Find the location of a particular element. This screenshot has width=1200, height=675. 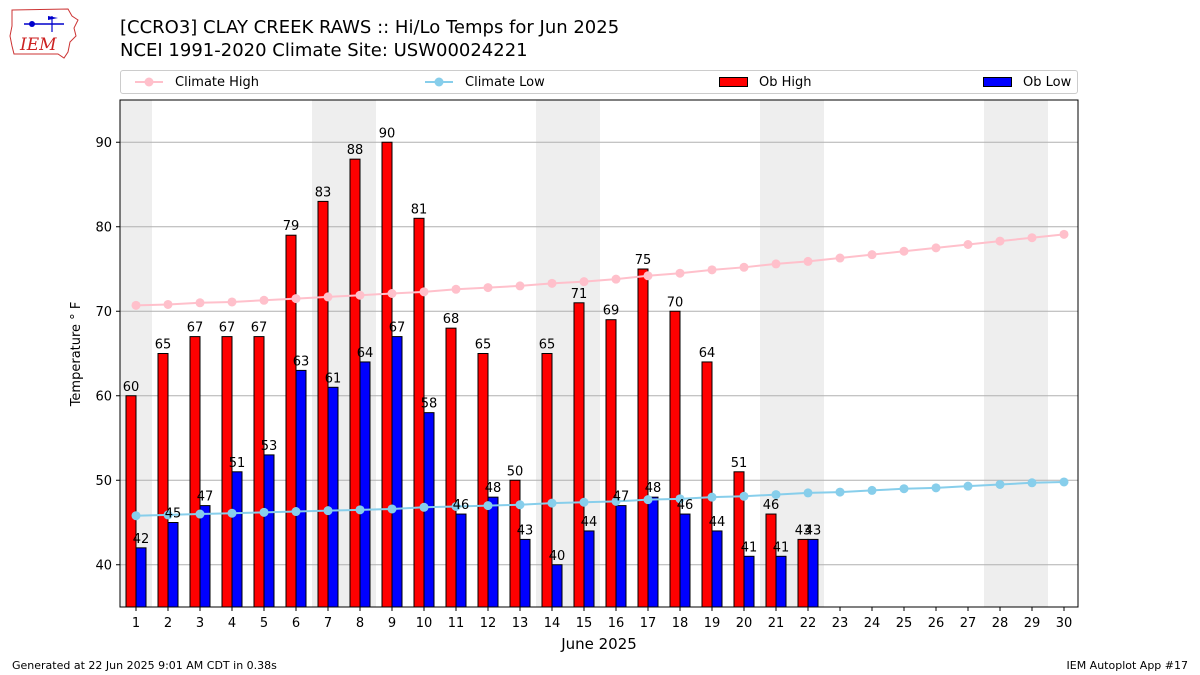

ob-high-value-label: 75 is located at coordinates (643, 260).